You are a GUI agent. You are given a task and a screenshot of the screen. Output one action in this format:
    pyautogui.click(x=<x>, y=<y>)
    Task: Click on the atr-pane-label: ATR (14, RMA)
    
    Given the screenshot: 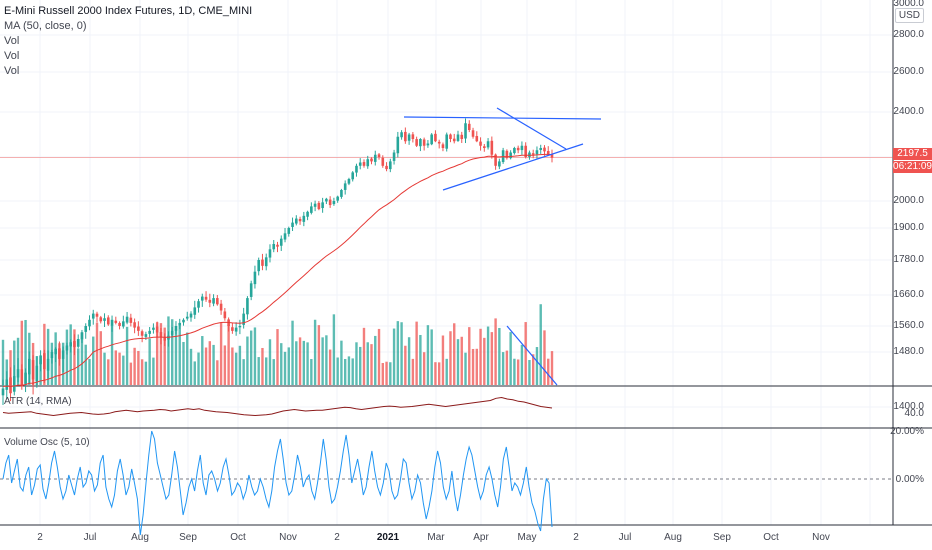 What is the action you would take?
    pyautogui.click(x=38, y=401)
    